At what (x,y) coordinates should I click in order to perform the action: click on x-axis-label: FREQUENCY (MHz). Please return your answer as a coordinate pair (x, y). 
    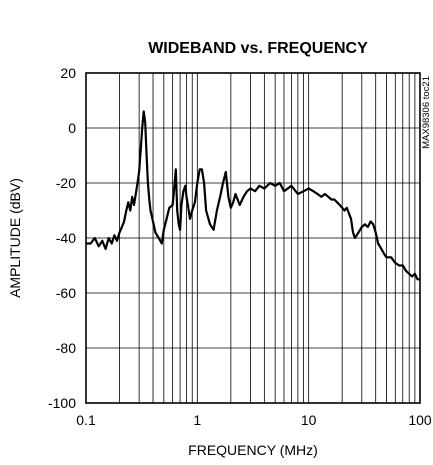
    Looking at the image, I should click on (253, 450).